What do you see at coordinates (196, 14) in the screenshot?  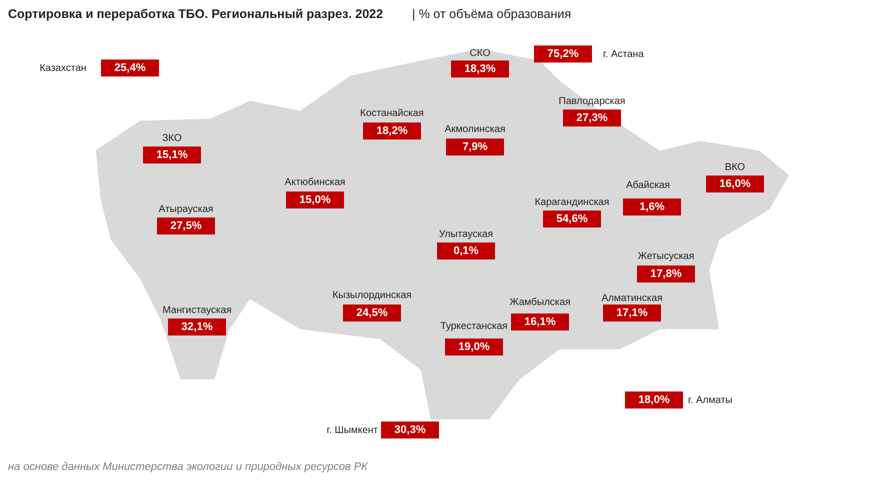 I see `text: Сортировка и переработка ТБО. Региональный разрез. 2022` at bounding box center [196, 14].